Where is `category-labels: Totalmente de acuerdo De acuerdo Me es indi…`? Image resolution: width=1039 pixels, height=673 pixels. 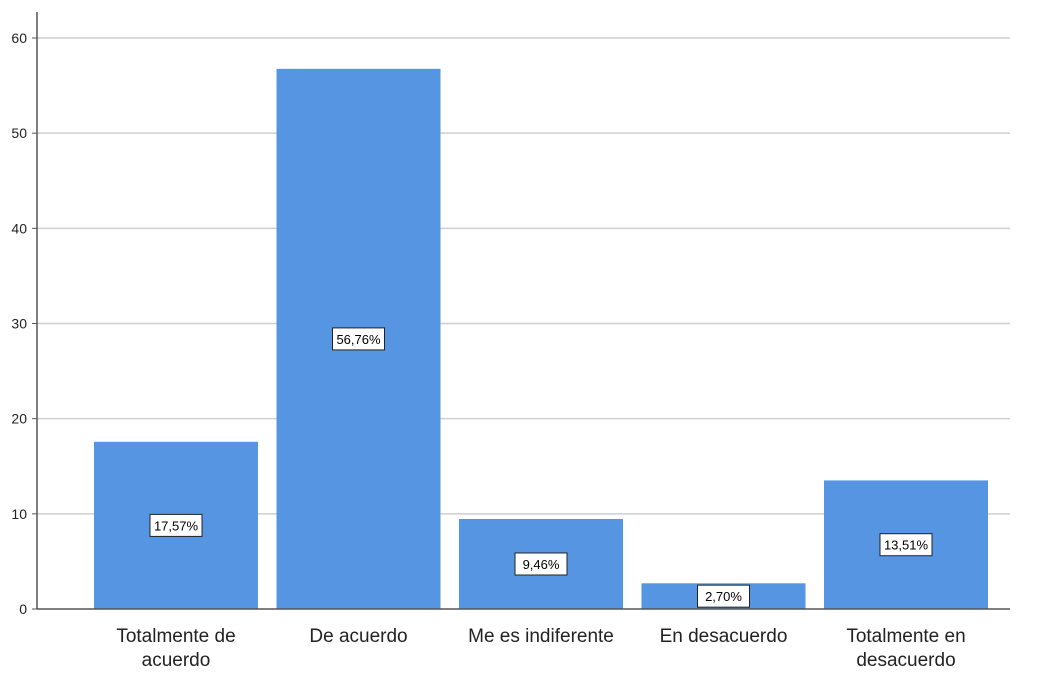
category-labels: Totalmente de acuerdo De acuerdo Me es indi… is located at coordinates (540, 648).